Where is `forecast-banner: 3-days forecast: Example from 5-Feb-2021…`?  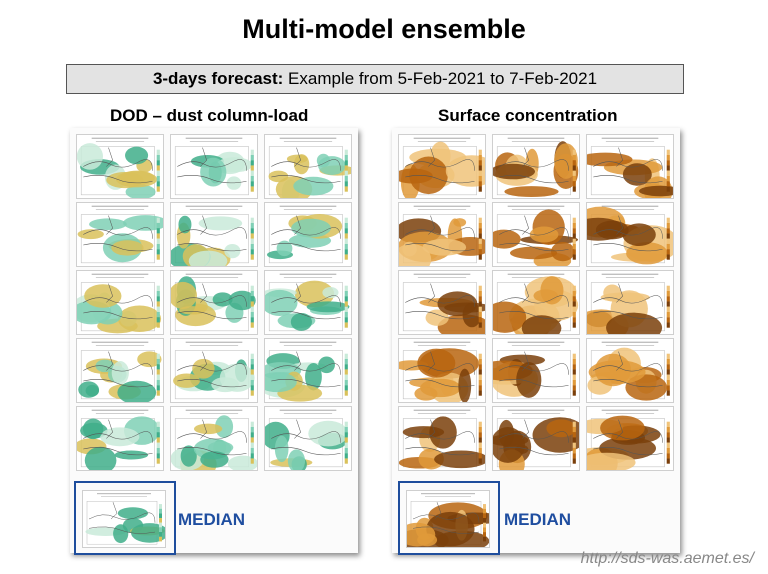 forecast-banner: 3-days forecast: Example from 5-Feb-2021… is located at coordinates (375, 79).